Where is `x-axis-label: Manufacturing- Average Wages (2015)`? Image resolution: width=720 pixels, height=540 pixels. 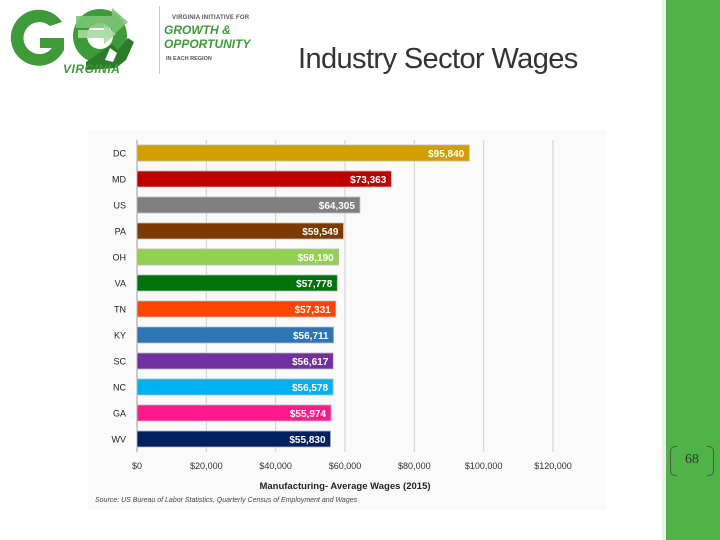 x-axis-label: Manufacturing- Average Wages (2015) is located at coordinates (344, 486).